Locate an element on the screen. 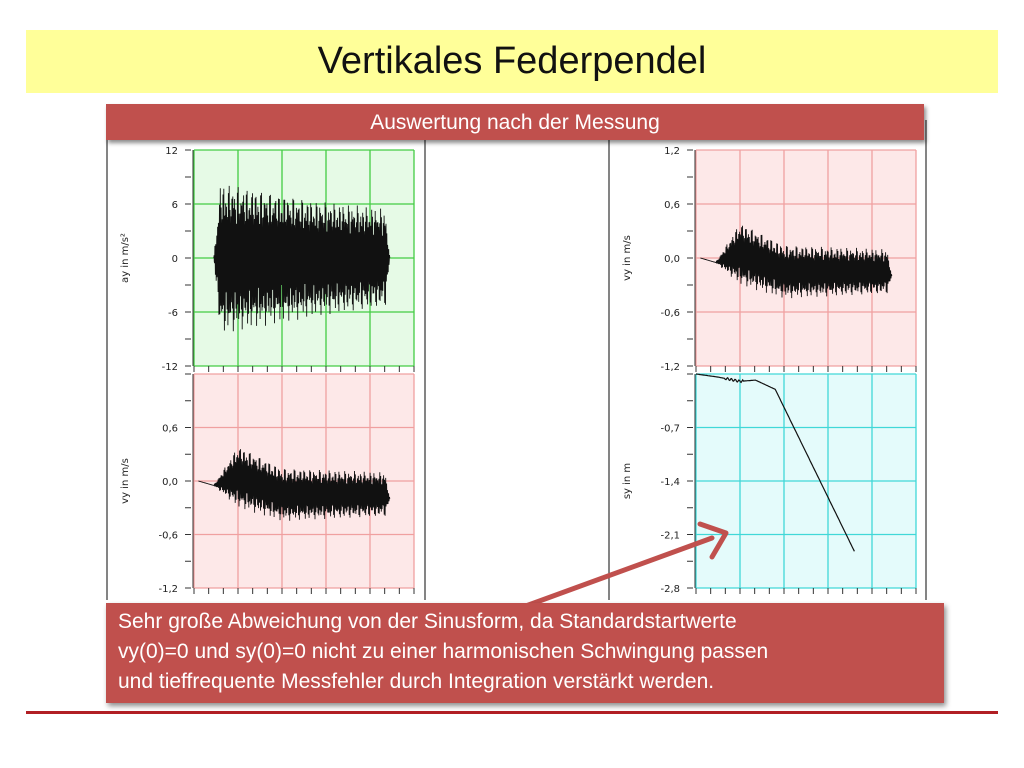 The height and width of the screenshot is (768, 1024). chart-ay: 12 6 0 -6 -12 ay in m/s² is located at coordinates (267, 259).